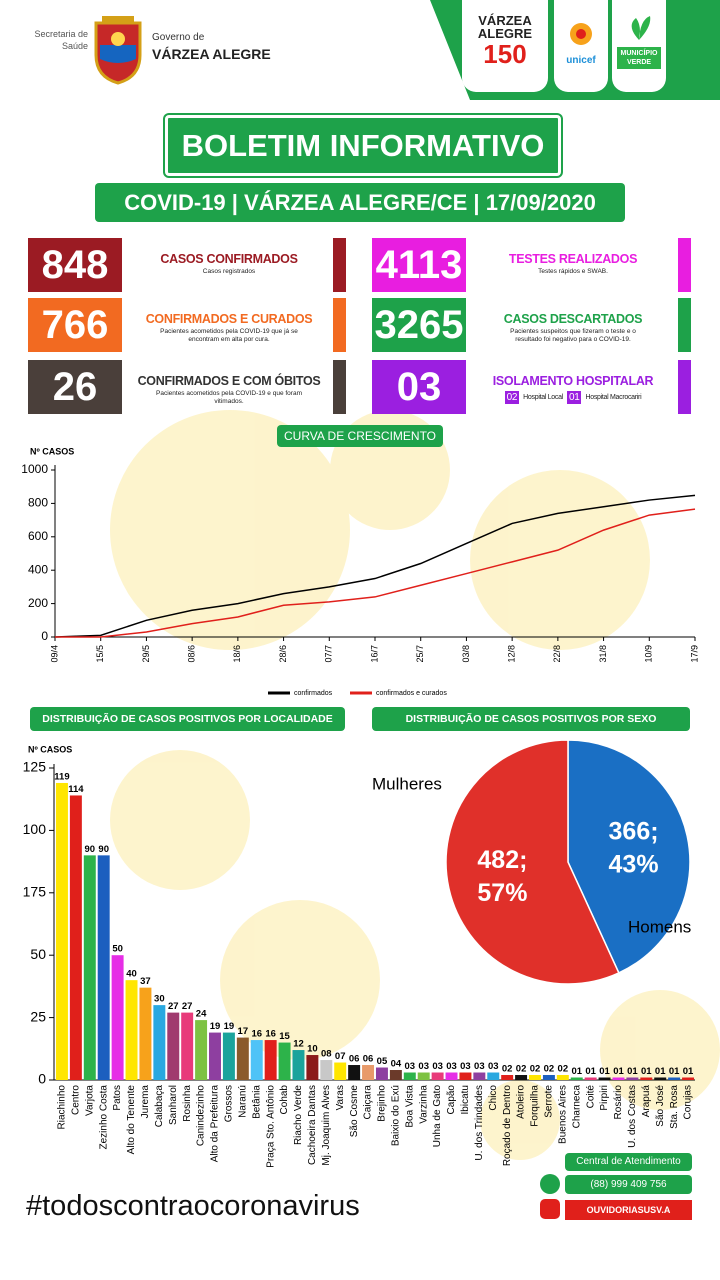 The width and height of the screenshot is (720, 1280). What do you see at coordinates (628, 1162) in the screenshot?
I see `central: Central de Atendimento` at bounding box center [628, 1162].